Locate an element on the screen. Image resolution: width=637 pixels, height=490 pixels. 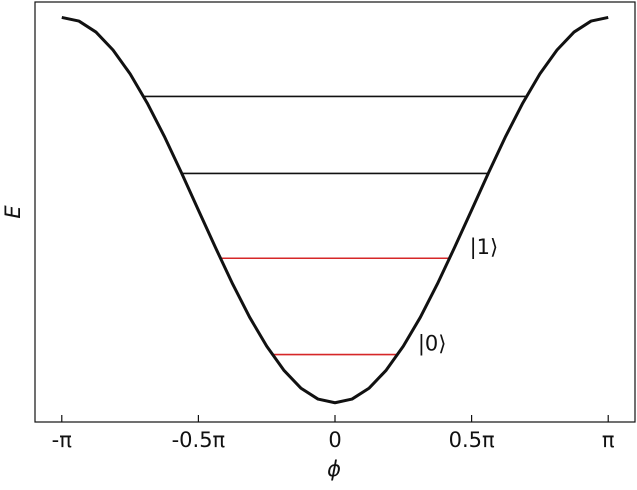
y-axis-label: E is located at coordinates (13, 212).